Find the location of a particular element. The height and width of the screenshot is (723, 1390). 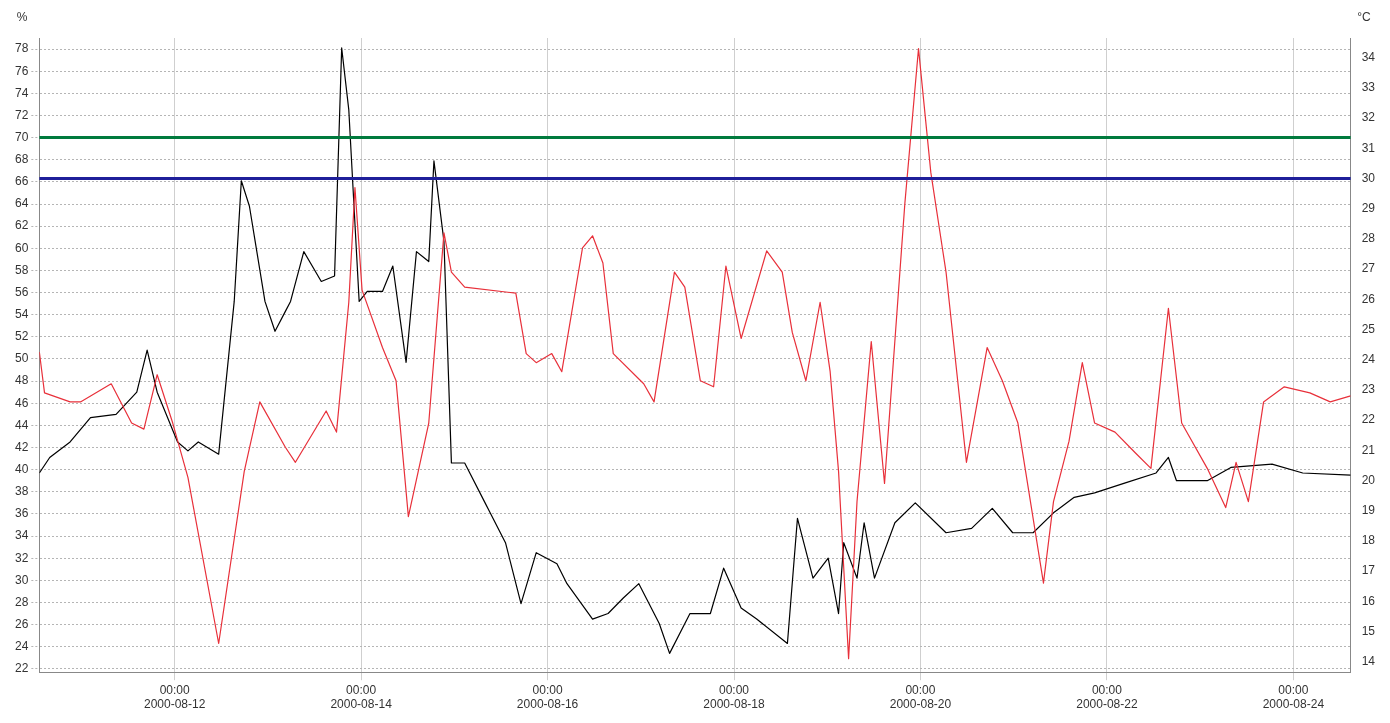

y-tick-label: 74 is located at coordinates (21, 92).